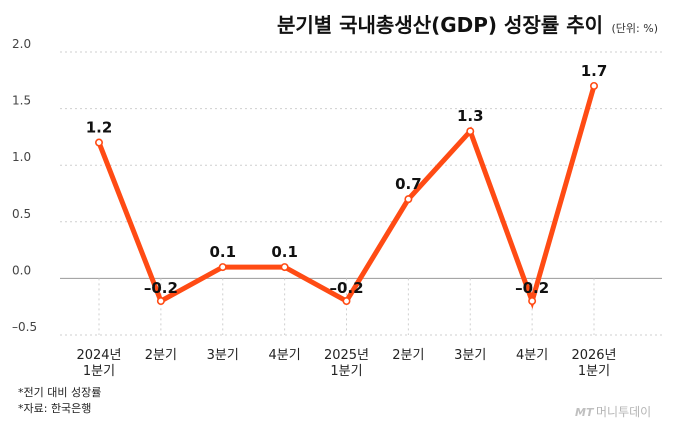 The height and width of the screenshot is (428, 680). What do you see at coordinates (594, 71) in the screenshot?
I see `data-label: 1.7` at bounding box center [594, 71].